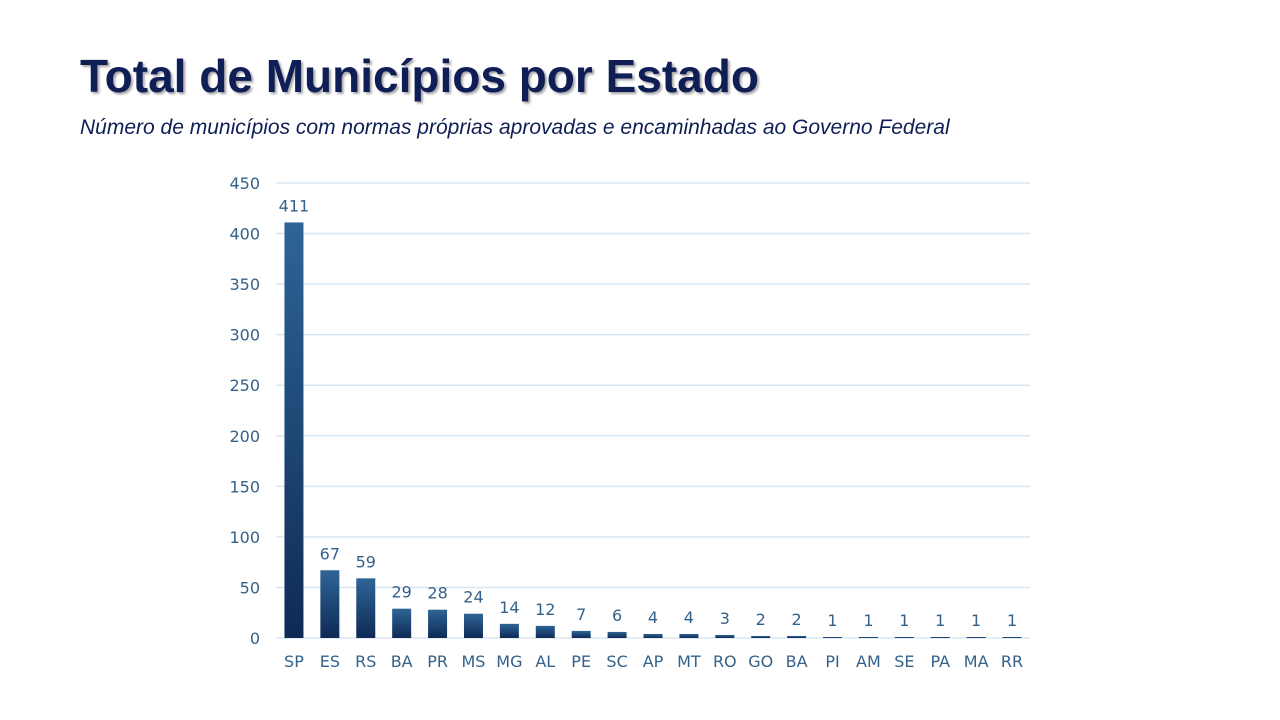 This screenshot has width=1280, height=720. Describe the element at coordinates (545, 609) in the screenshot. I see `data-label: 12` at that location.